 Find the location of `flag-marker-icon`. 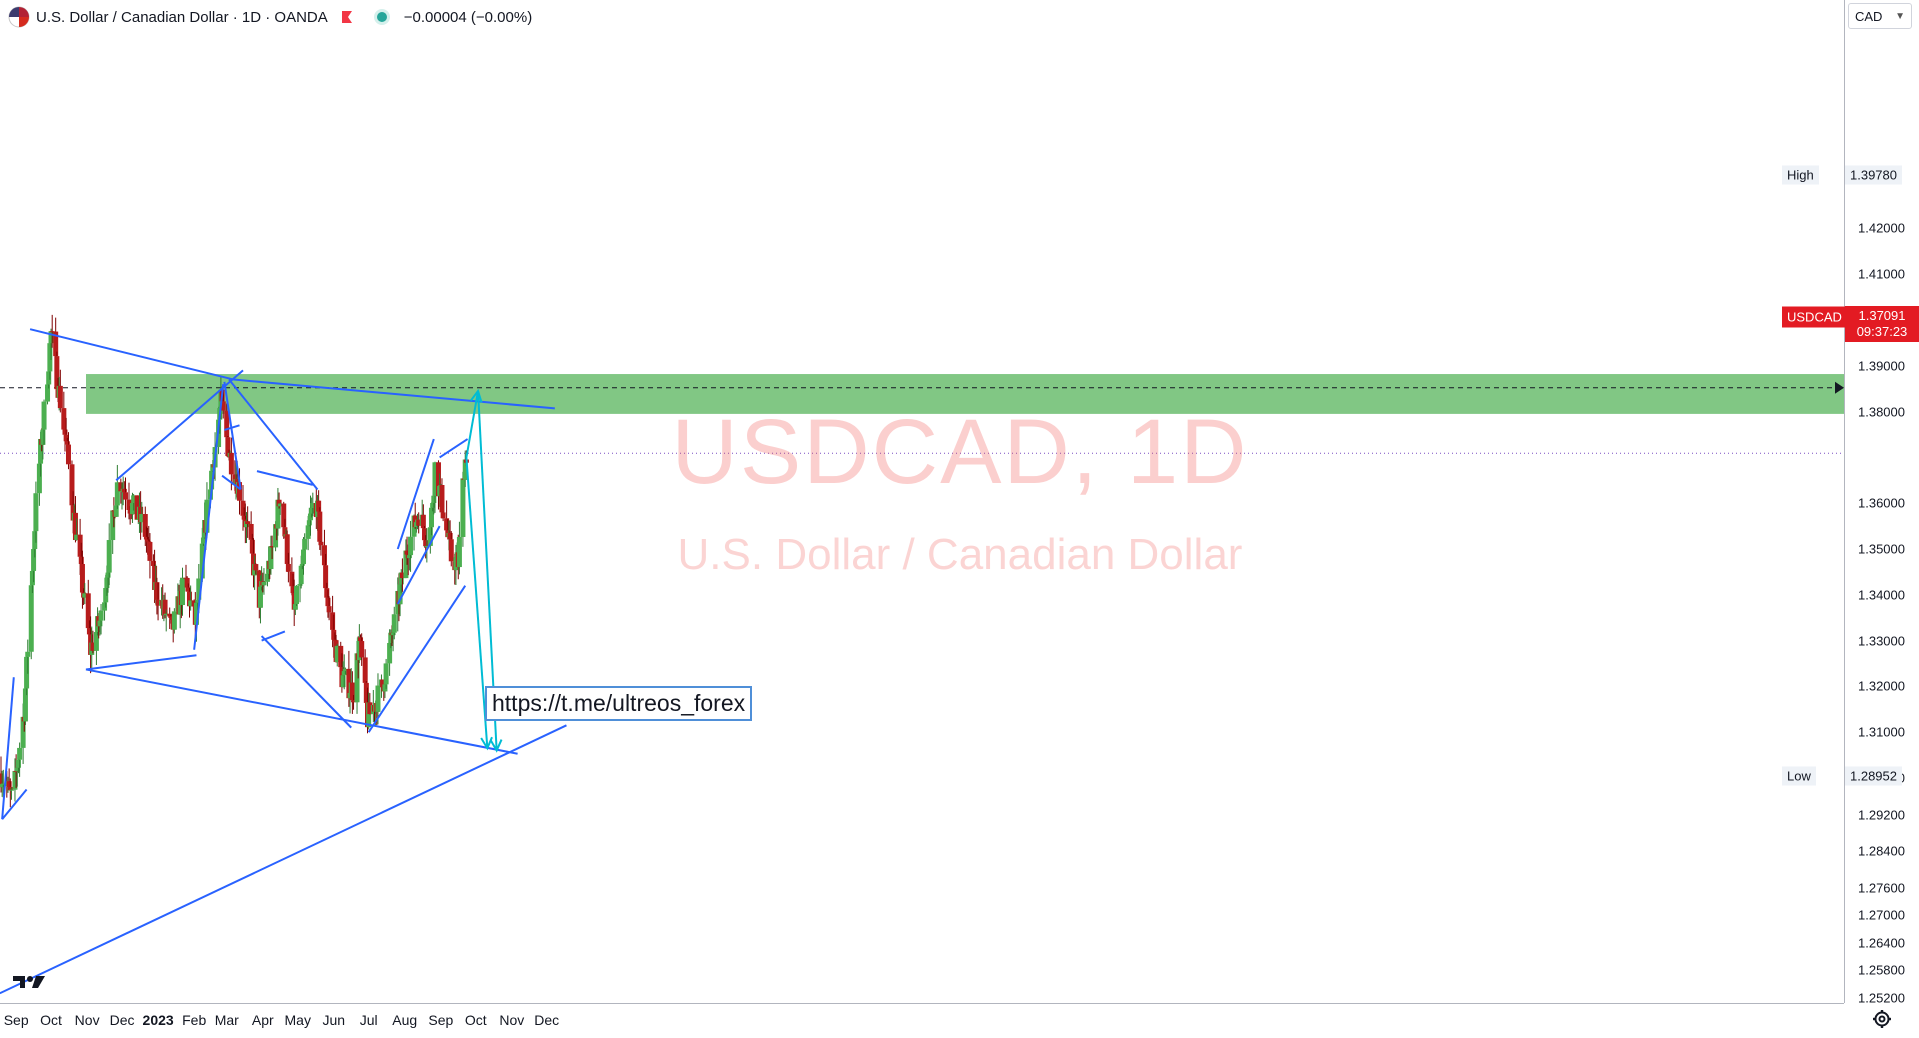

flag-marker-icon is located at coordinates (347, 17).